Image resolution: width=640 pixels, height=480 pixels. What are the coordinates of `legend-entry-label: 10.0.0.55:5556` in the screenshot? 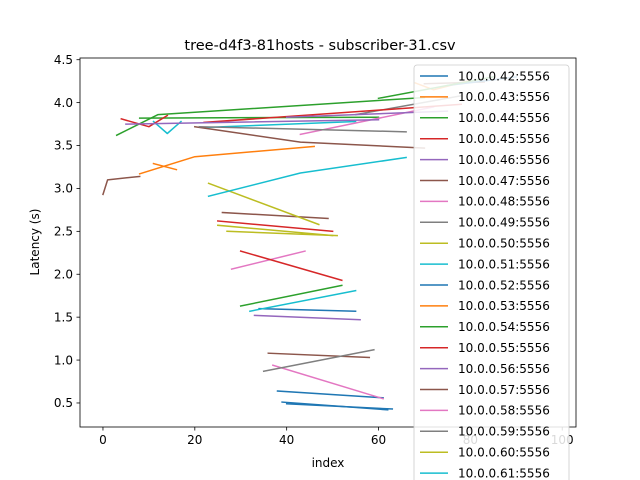 It's located at (504, 348).